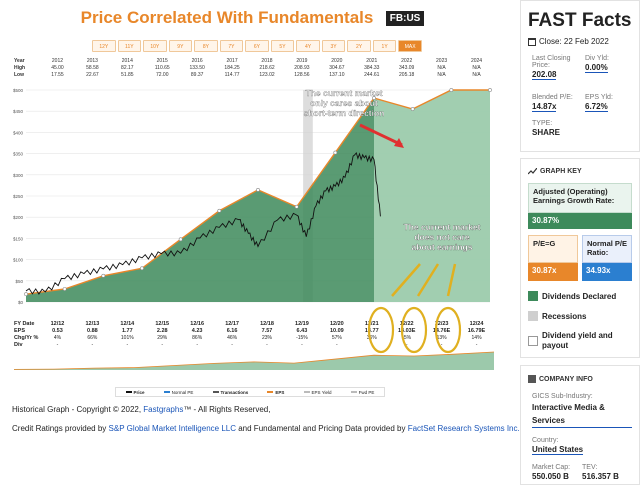  Describe the element at coordinates (371, 324) in the screenshot. I see `fy-date-cell: 12/21` at that location.